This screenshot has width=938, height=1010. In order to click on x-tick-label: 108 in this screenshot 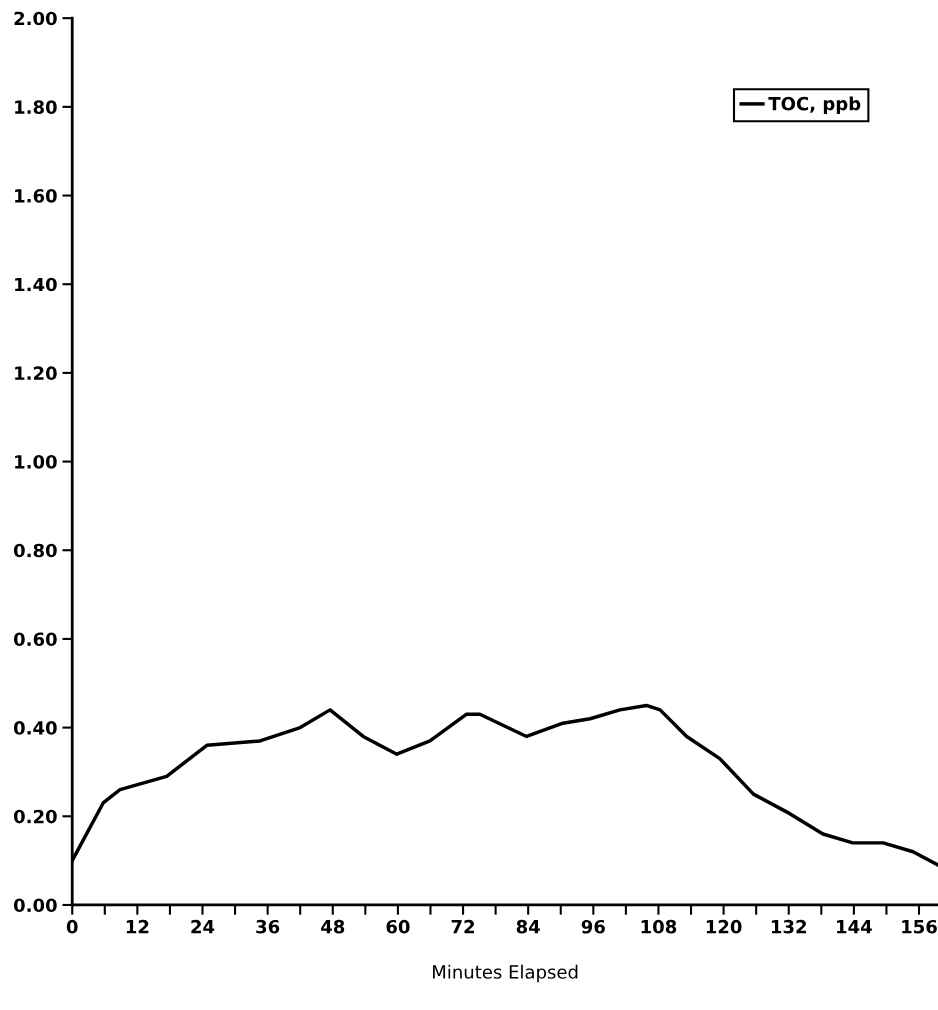, I will do `click(659, 926)`.